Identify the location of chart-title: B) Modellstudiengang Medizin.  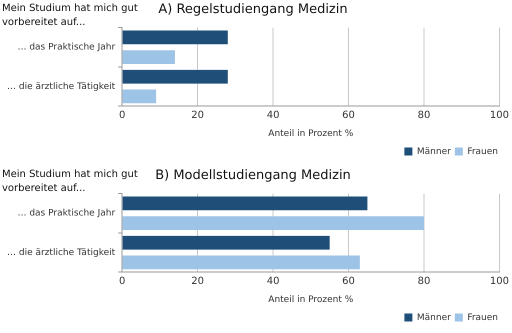
(253, 176).